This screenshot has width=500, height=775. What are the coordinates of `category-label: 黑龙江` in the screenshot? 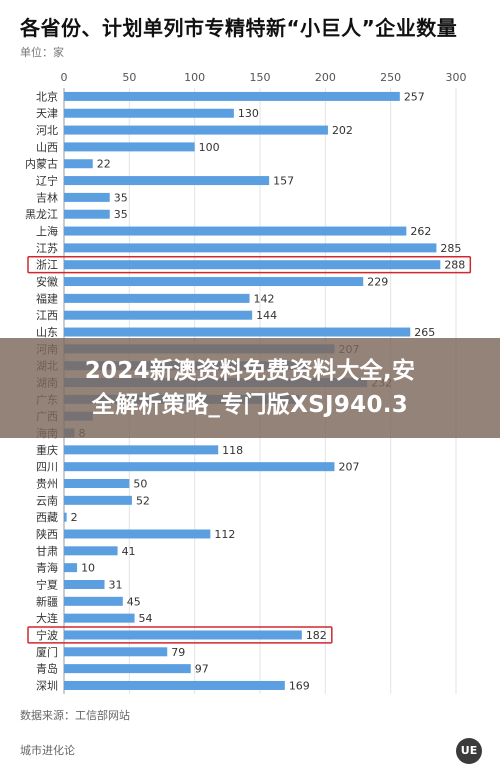 It's located at (41, 214).